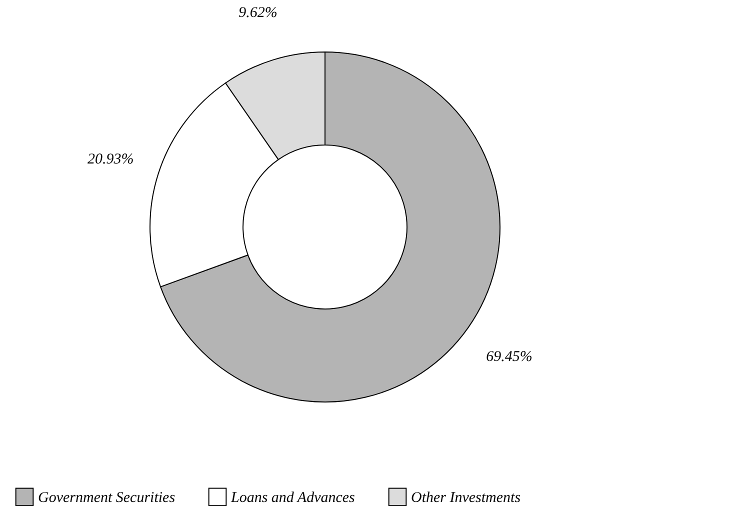 This screenshot has height=506, width=737. What do you see at coordinates (107, 498) in the screenshot?
I see `legend-label: Government Securities` at bounding box center [107, 498].